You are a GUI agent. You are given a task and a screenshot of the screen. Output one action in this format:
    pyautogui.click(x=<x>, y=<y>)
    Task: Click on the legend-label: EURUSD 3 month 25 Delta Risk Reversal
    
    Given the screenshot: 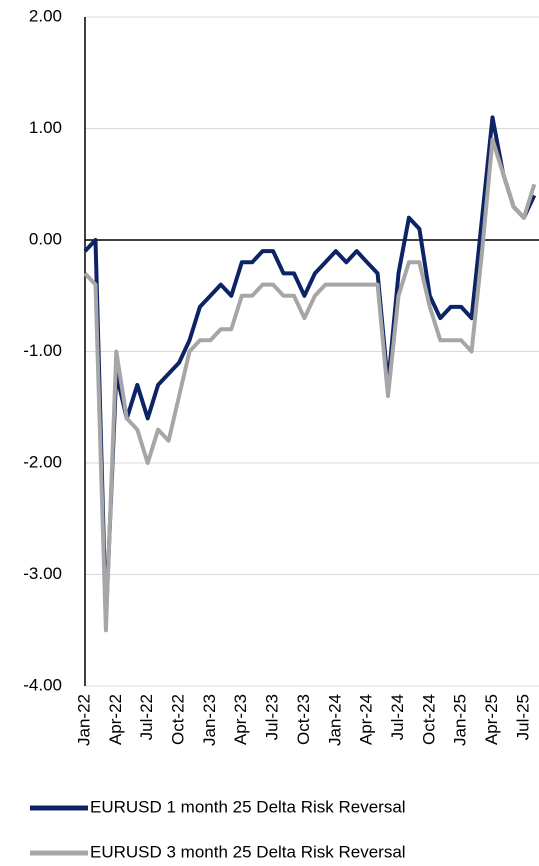 What is the action you would take?
    pyautogui.click(x=248, y=851)
    